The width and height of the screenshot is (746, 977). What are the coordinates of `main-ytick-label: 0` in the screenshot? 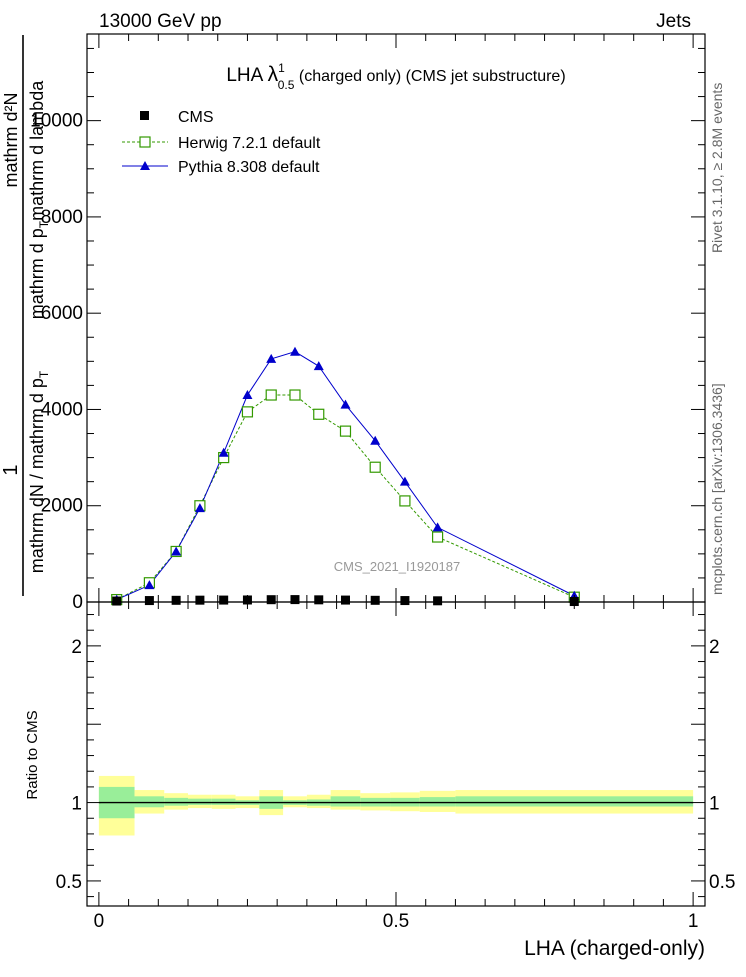 It's located at (77, 602).